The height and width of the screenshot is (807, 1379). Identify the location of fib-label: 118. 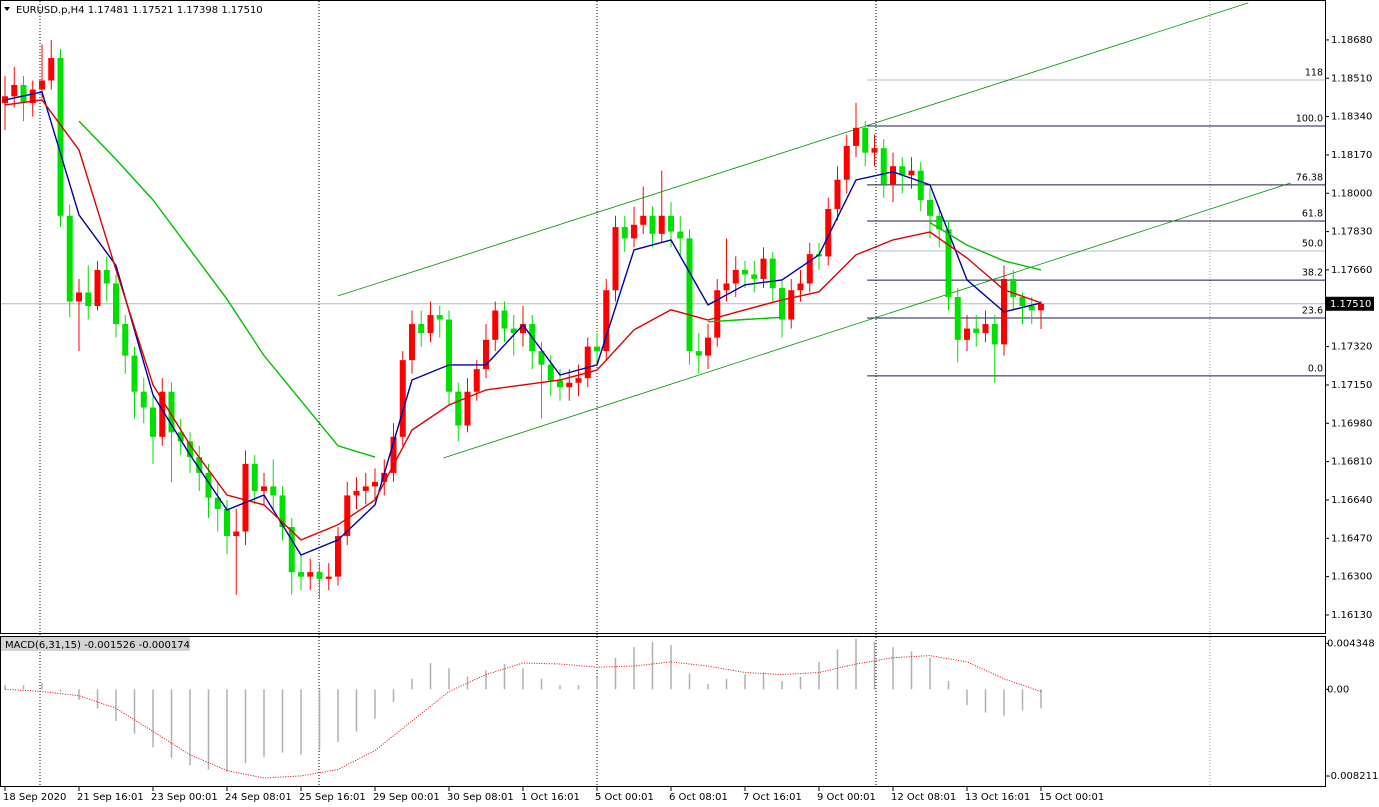
(1314, 73).